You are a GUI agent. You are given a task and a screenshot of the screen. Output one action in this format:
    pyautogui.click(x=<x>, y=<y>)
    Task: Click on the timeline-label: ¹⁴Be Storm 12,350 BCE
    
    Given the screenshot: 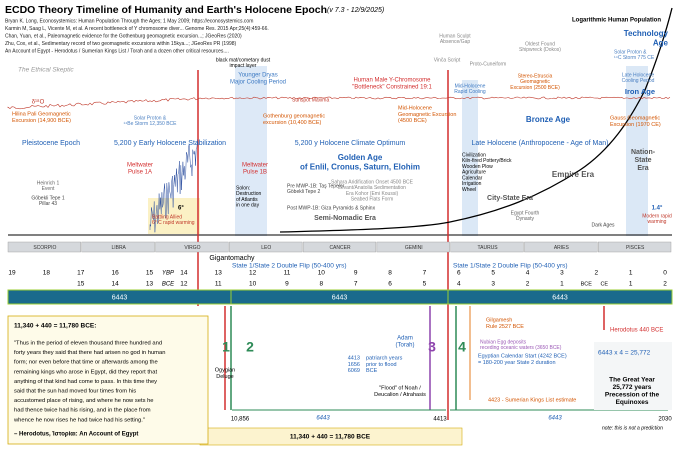 What is the action you would take?
    pyautogui.click(x=150, y=124)
    